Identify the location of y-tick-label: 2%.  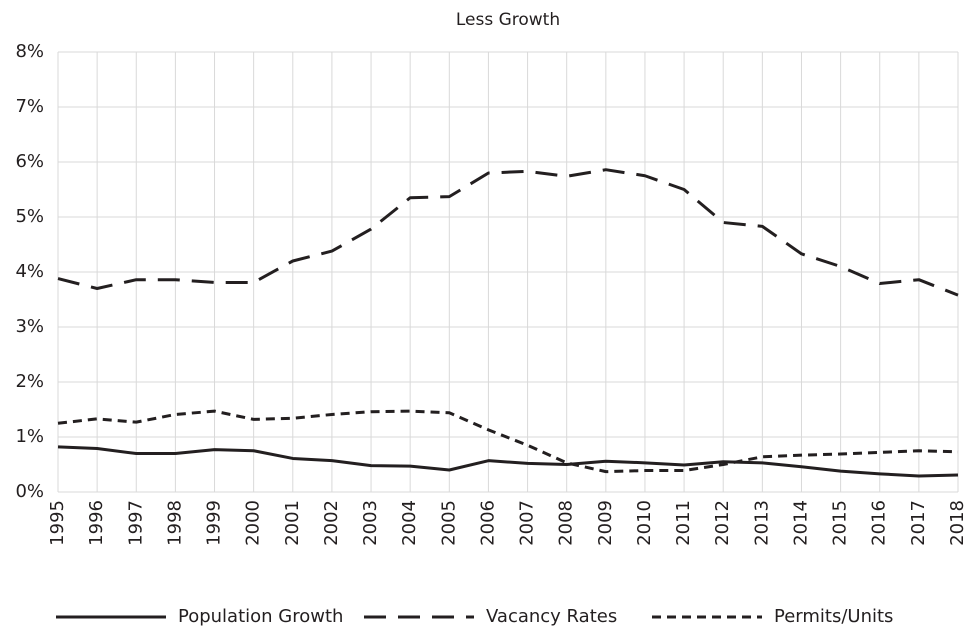
(29, 381).